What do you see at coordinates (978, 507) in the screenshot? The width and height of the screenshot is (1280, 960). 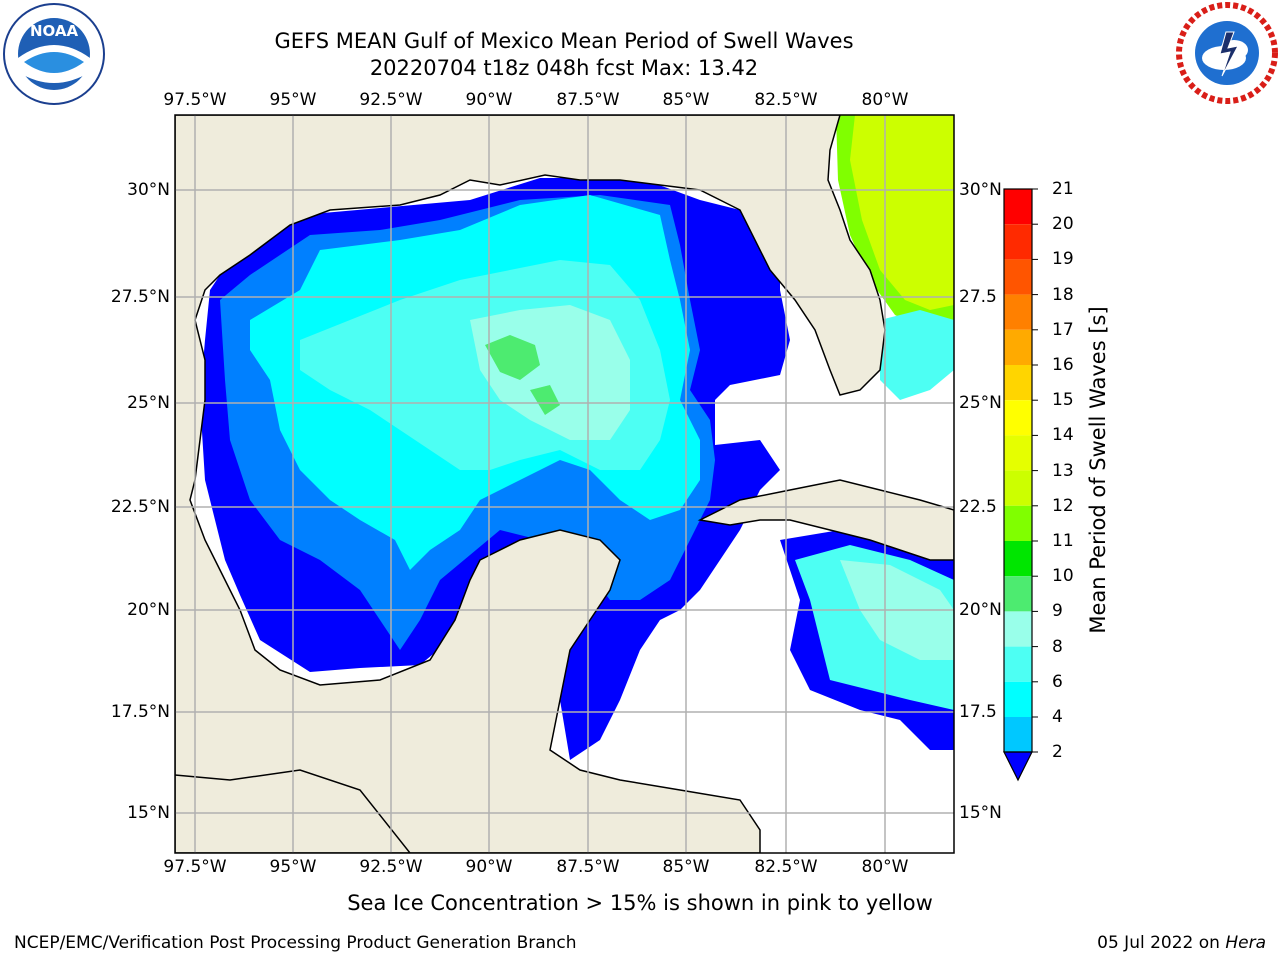 I see `lat-label-right: 22.5` at bounding box center [978, 507].